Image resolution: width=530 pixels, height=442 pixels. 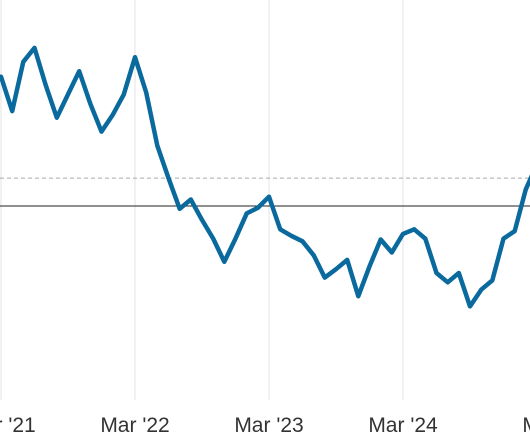 I want to click on x-tick-label: Mar '22, so click(x=134, y=425).